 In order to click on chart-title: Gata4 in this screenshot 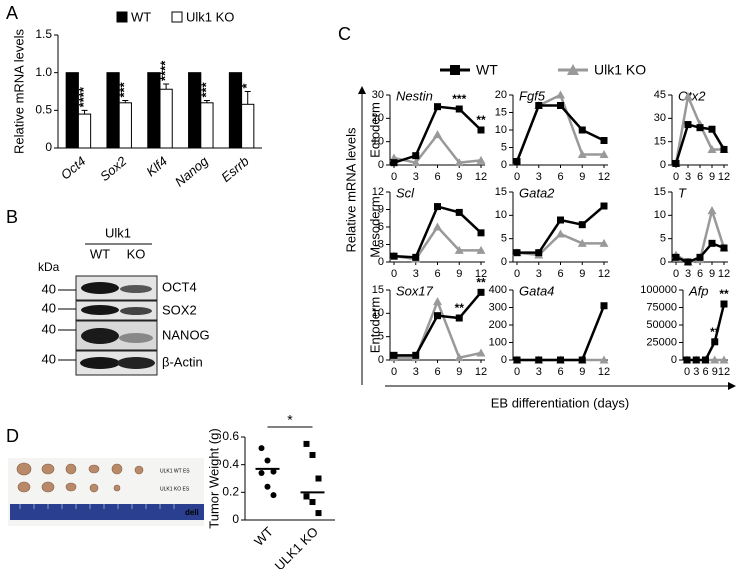, I will do `click(536, 290)`.